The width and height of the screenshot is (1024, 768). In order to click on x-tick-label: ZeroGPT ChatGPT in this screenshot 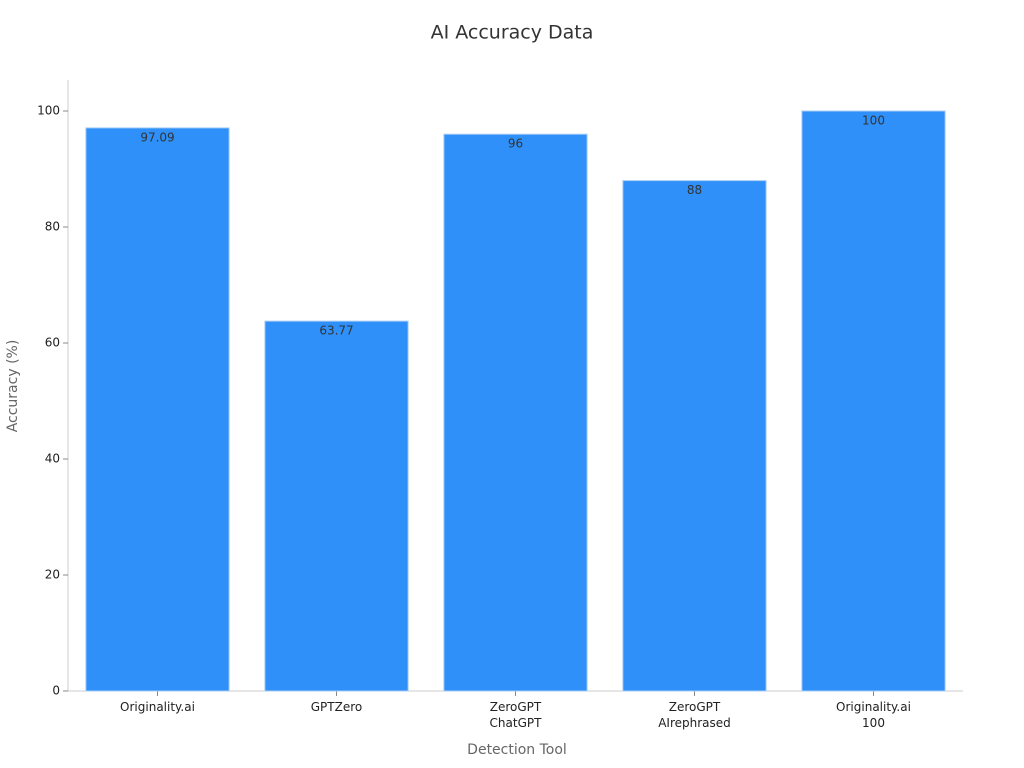, I will do `click(516, 715)`.